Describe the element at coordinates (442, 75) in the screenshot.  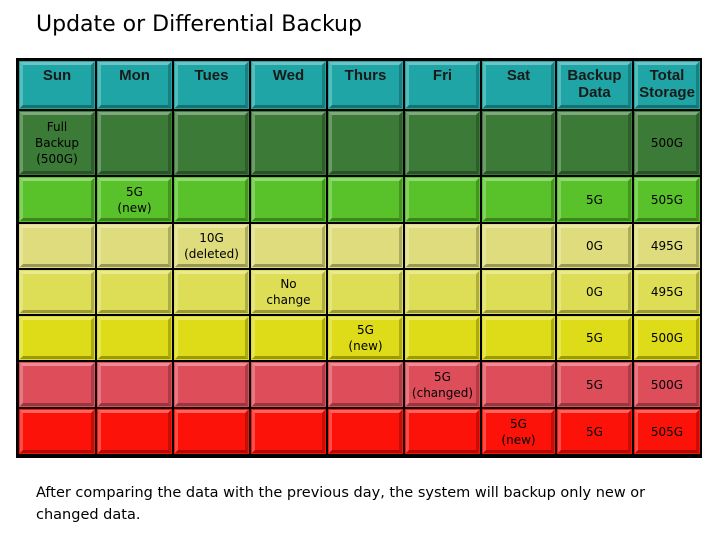
I see `header-label: Fri` at that location.